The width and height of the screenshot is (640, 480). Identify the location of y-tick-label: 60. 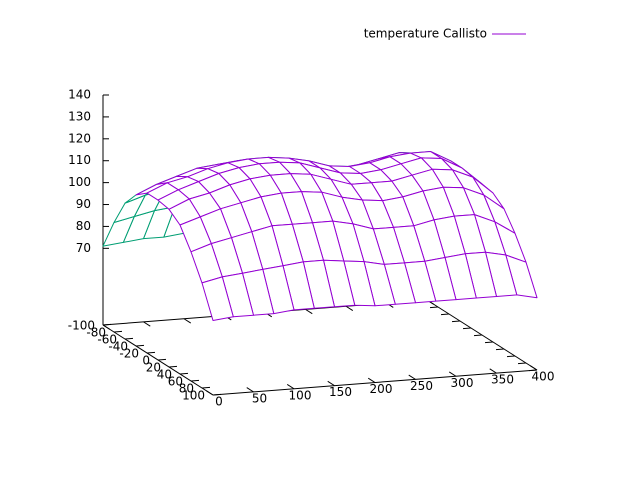
(175, 382).